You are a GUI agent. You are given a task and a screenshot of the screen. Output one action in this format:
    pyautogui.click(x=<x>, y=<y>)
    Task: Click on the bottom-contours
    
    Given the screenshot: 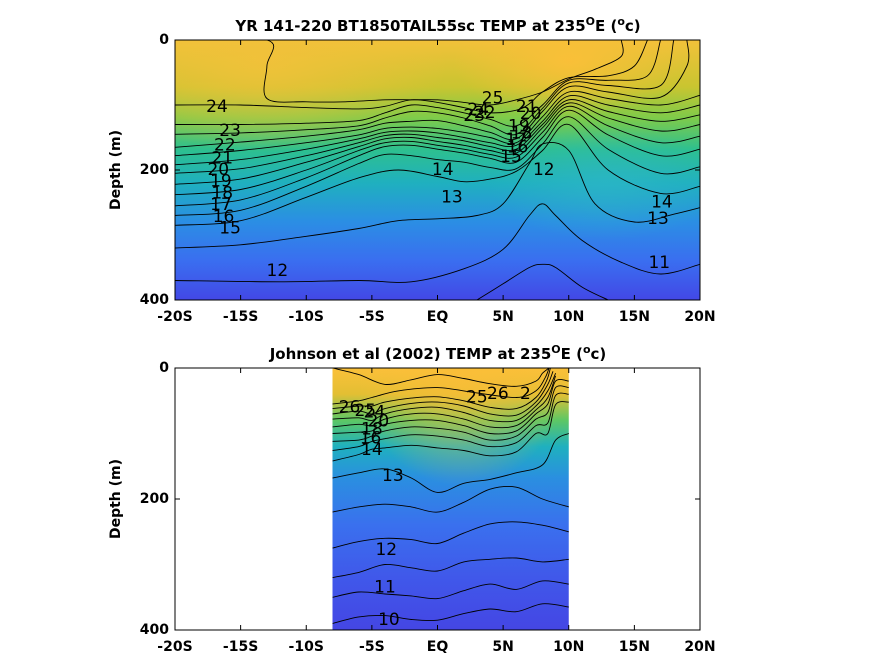 What is the action you would take?
    pyautogui.click(x=451, y=496)
    